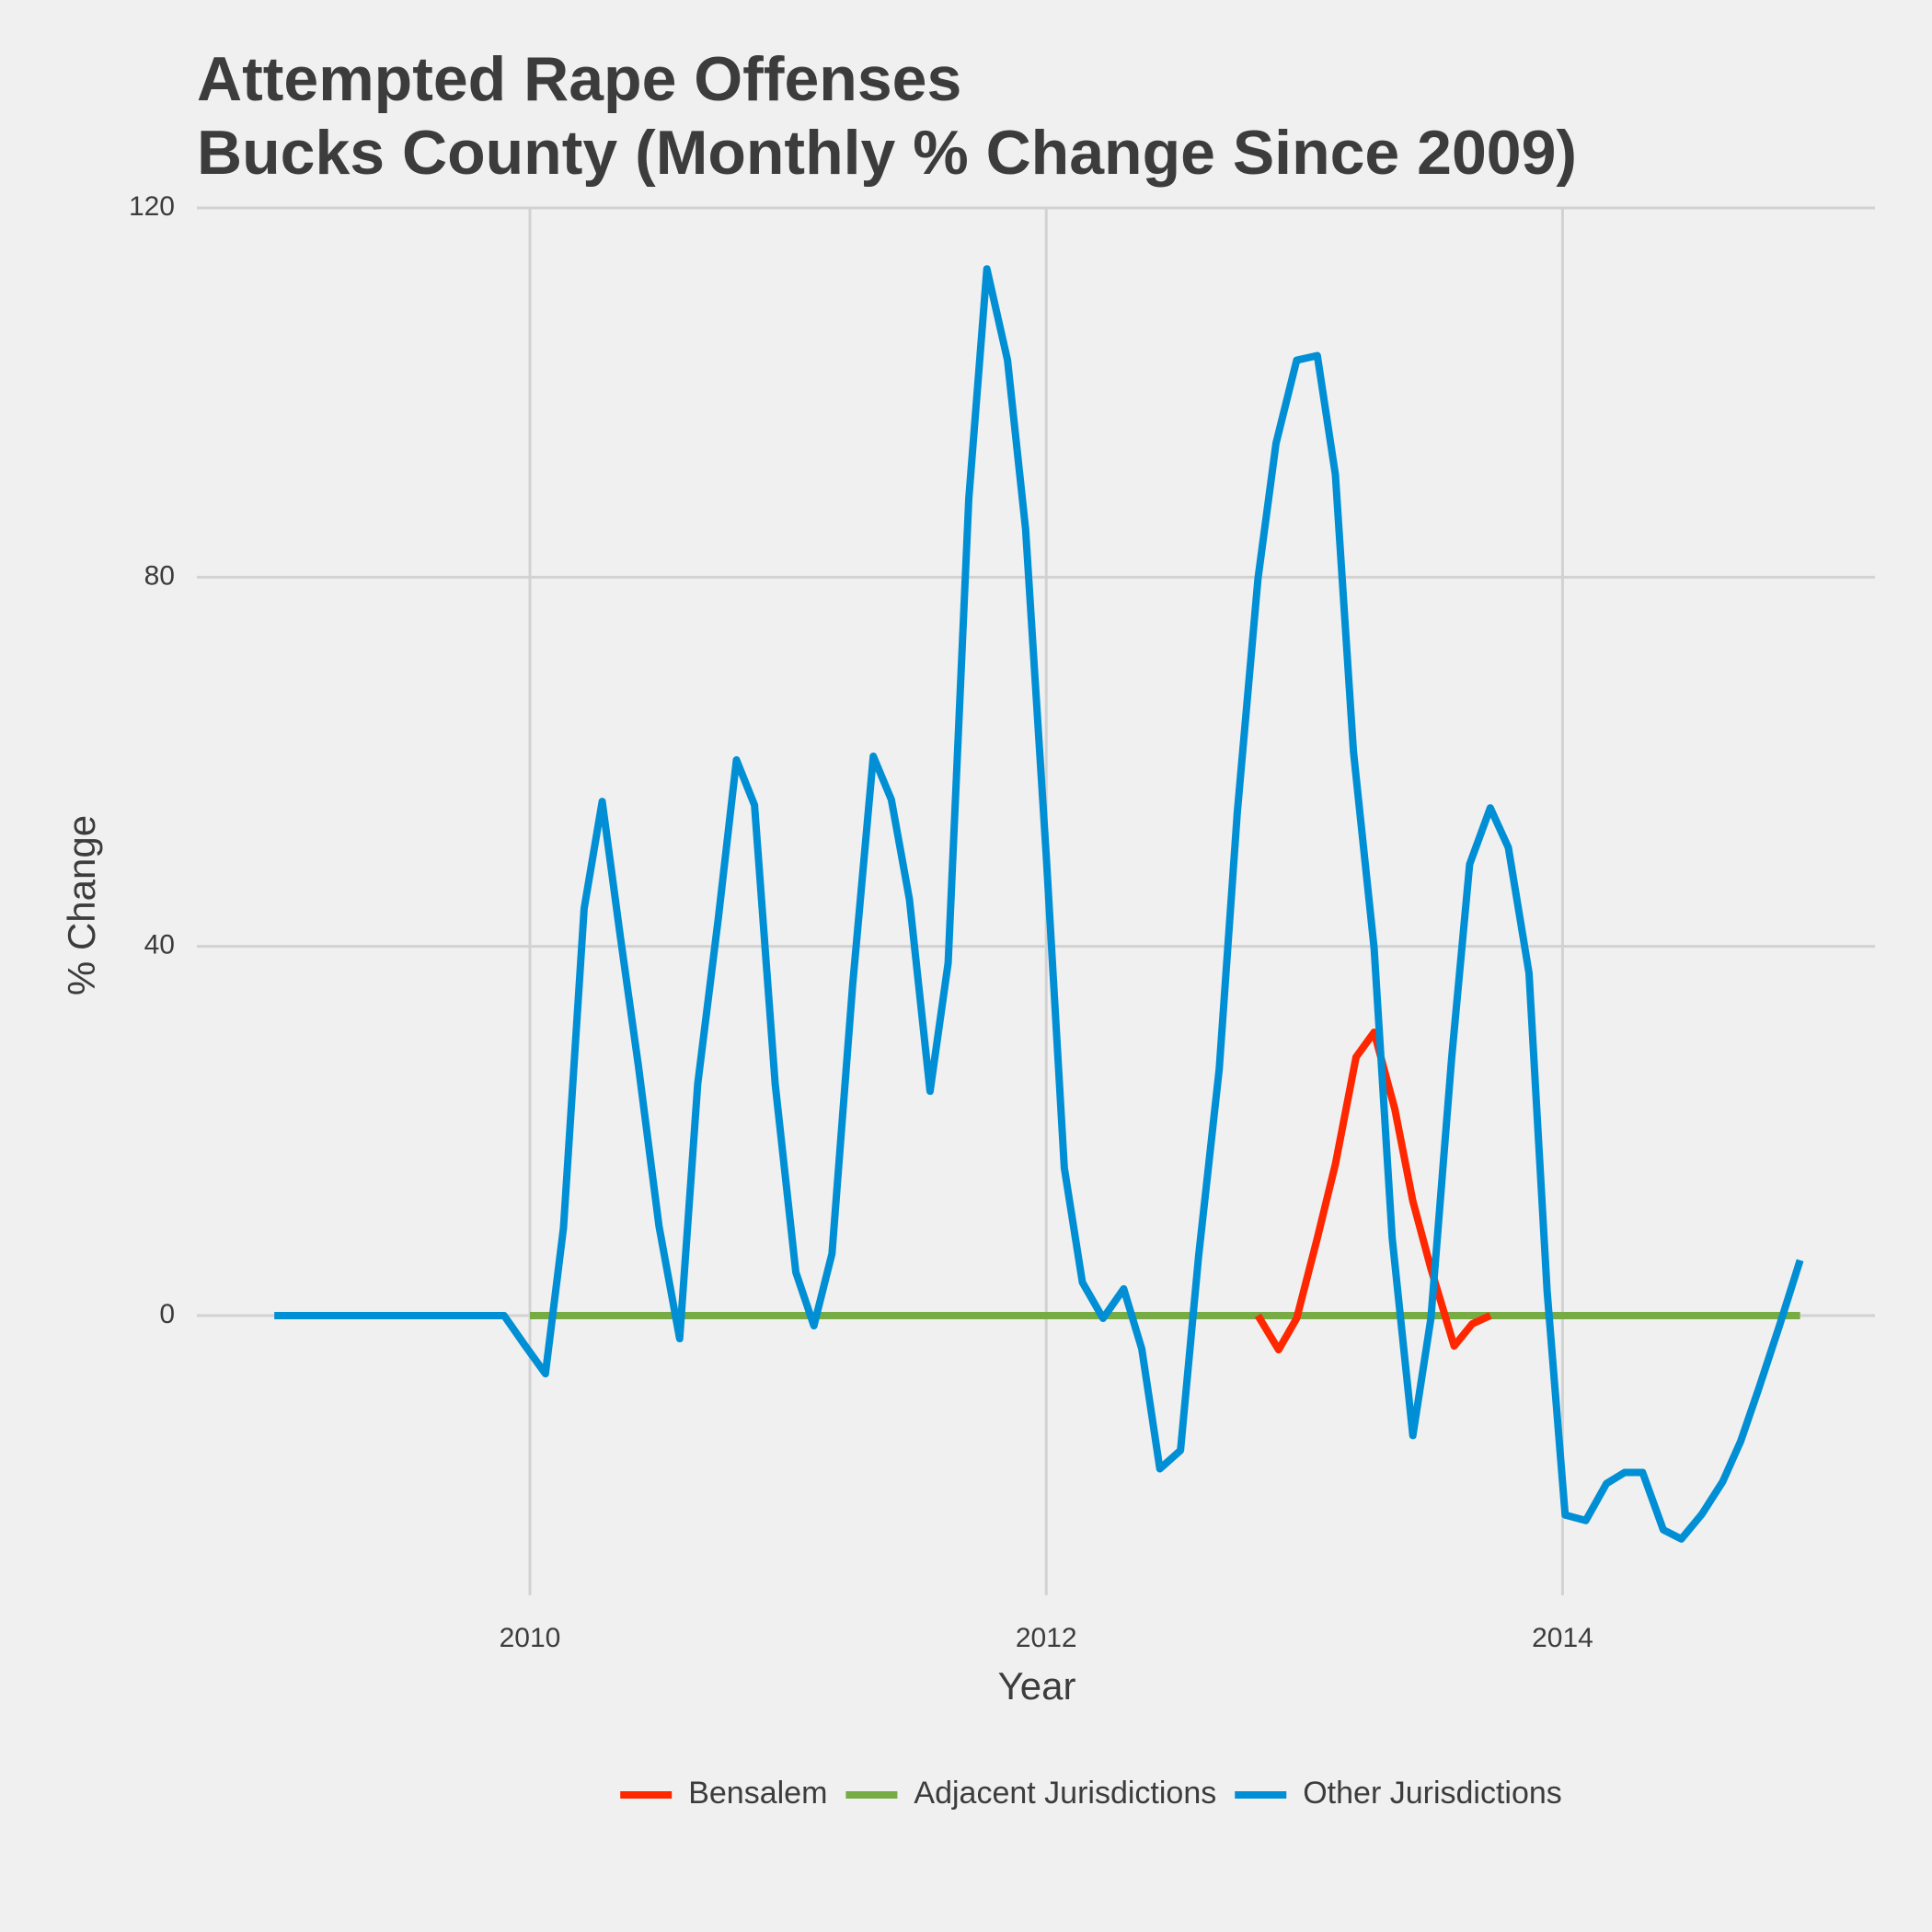  I want to click on series-line, so click(1373, 1191).